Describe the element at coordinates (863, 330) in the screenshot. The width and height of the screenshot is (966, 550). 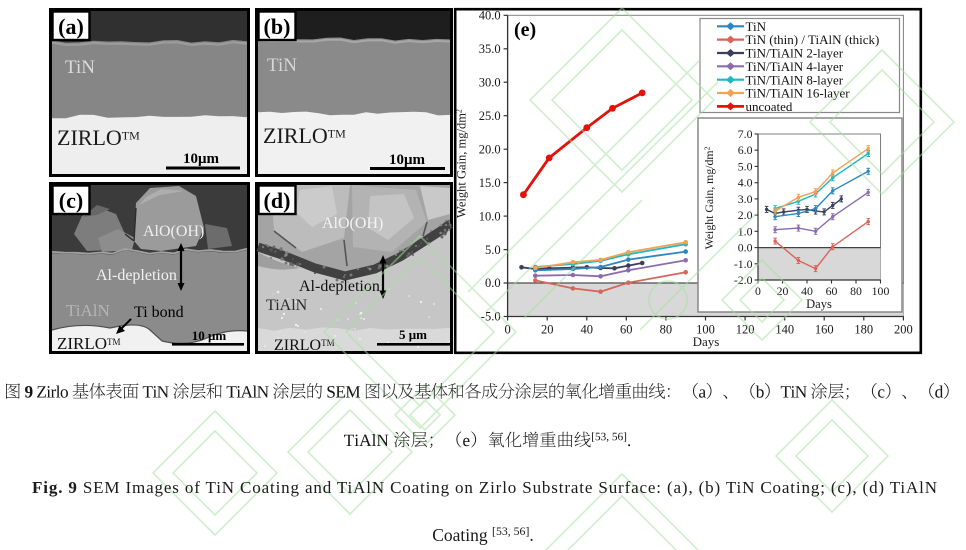
I see `svg-text: 180` at that location.